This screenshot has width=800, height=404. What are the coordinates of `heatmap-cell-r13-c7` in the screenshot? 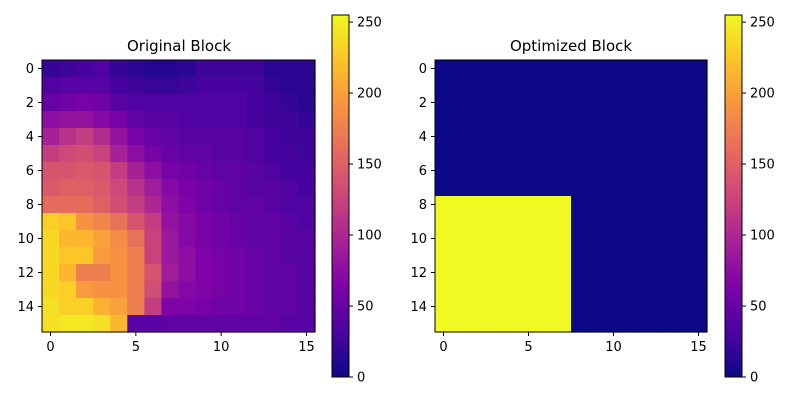 It's located at (170, 290).